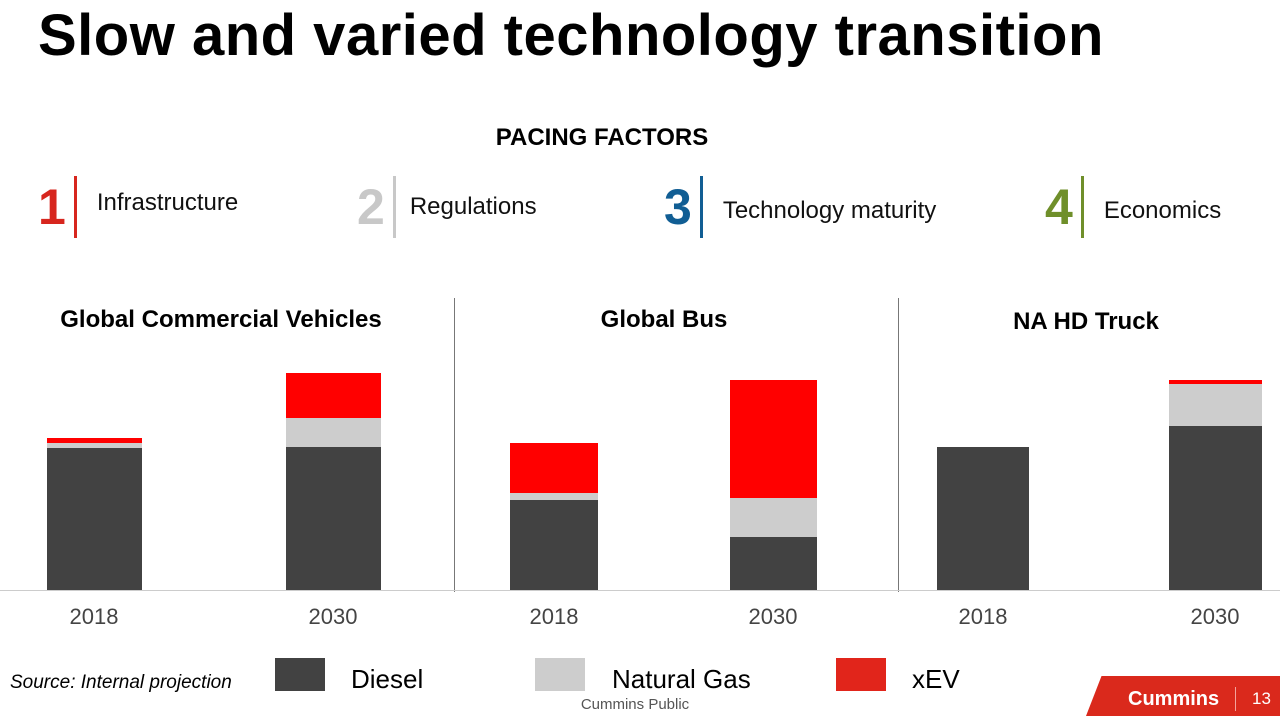 The height and width of the screenshot is (716, 1280). What do you see at coordinates (1086, 321) in the screenshot?
I see `chart-title-na-hd-truck: NA HD Truck` at bounding box center [1086, 321].